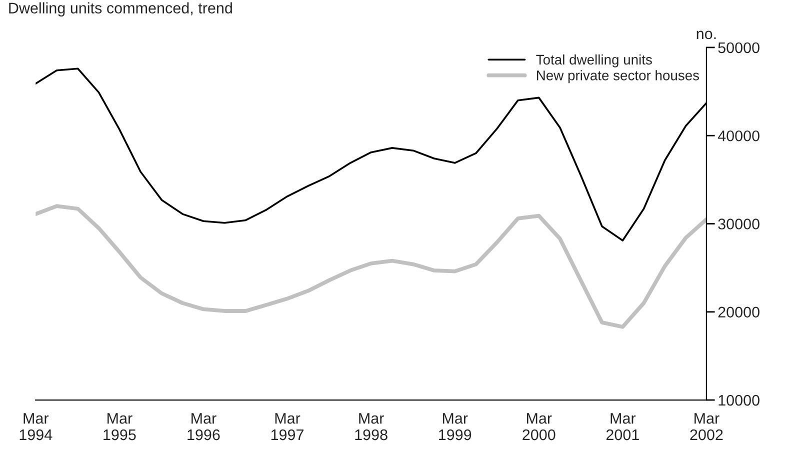 The height and width of the screenshot is (452, 792). Describe the element at coordinates (36, 426) in the screenshot. I see `x-tick-label: Mar 1994` at that location.